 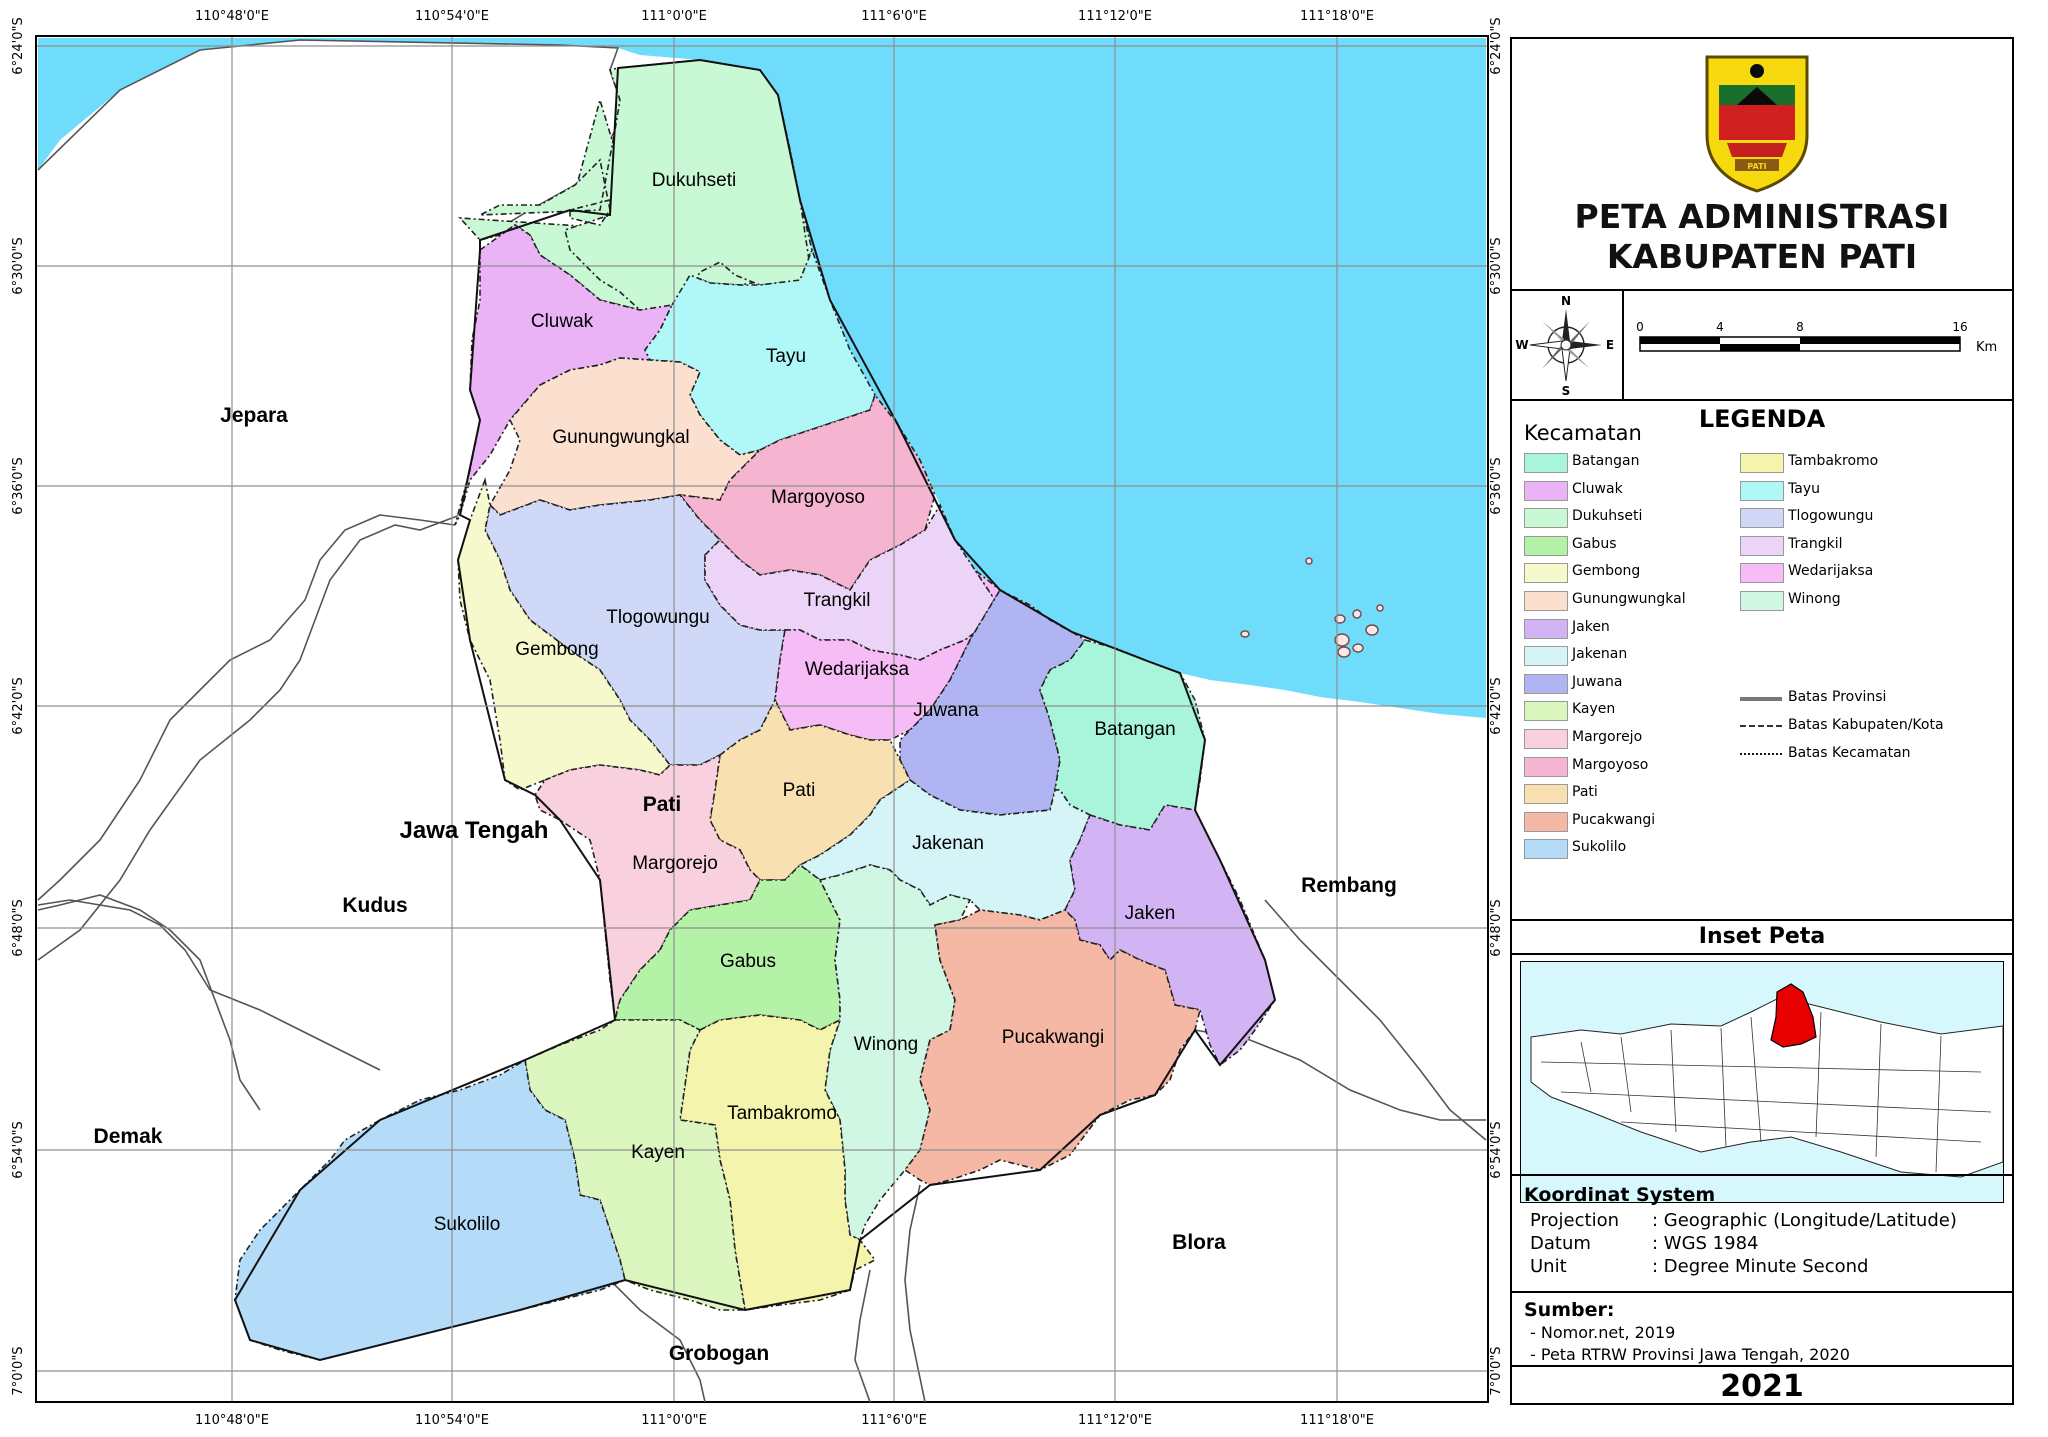 What do you see at coordinates (1585, 792) in the screenshot?
I see `legend-label: Pati` at bounding box center [1585, 792].